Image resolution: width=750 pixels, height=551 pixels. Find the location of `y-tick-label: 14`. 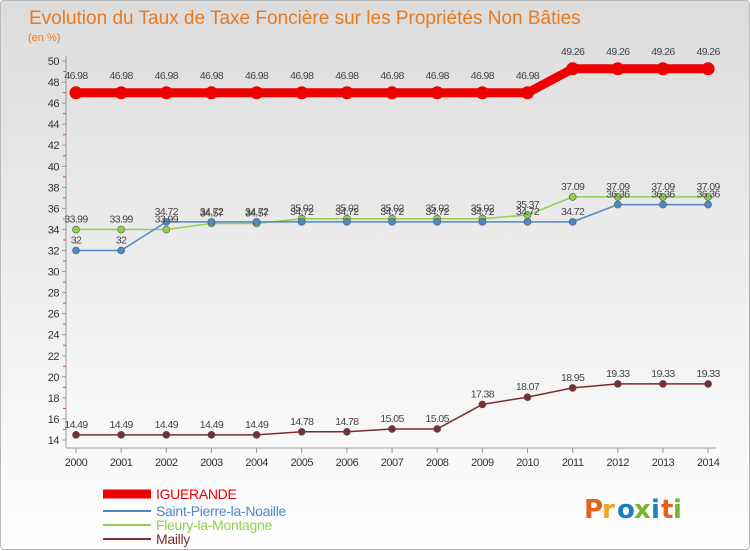

y-tick-label: 14 is located at coordinates (54, 441).